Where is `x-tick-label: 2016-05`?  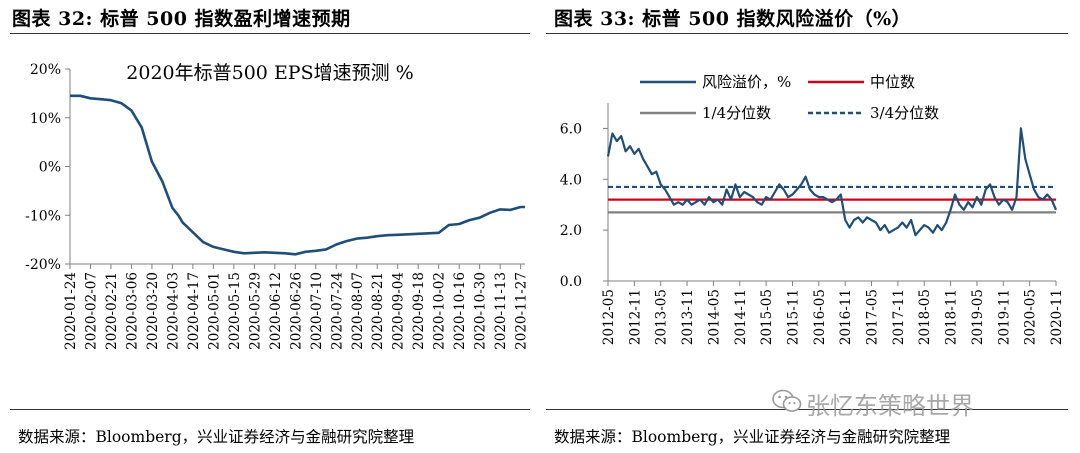
x-tick-label: 2016-05 is located at coordinates (820, 317).